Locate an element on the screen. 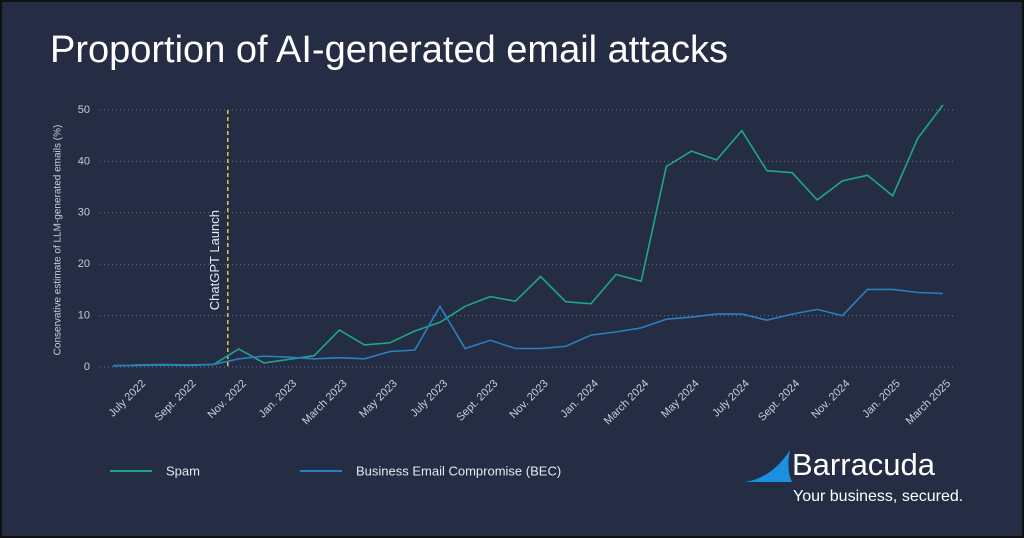 The width and height of the screenshot is (1024, 538). y-tick-label: 0 is located at coordinates (87, 367).